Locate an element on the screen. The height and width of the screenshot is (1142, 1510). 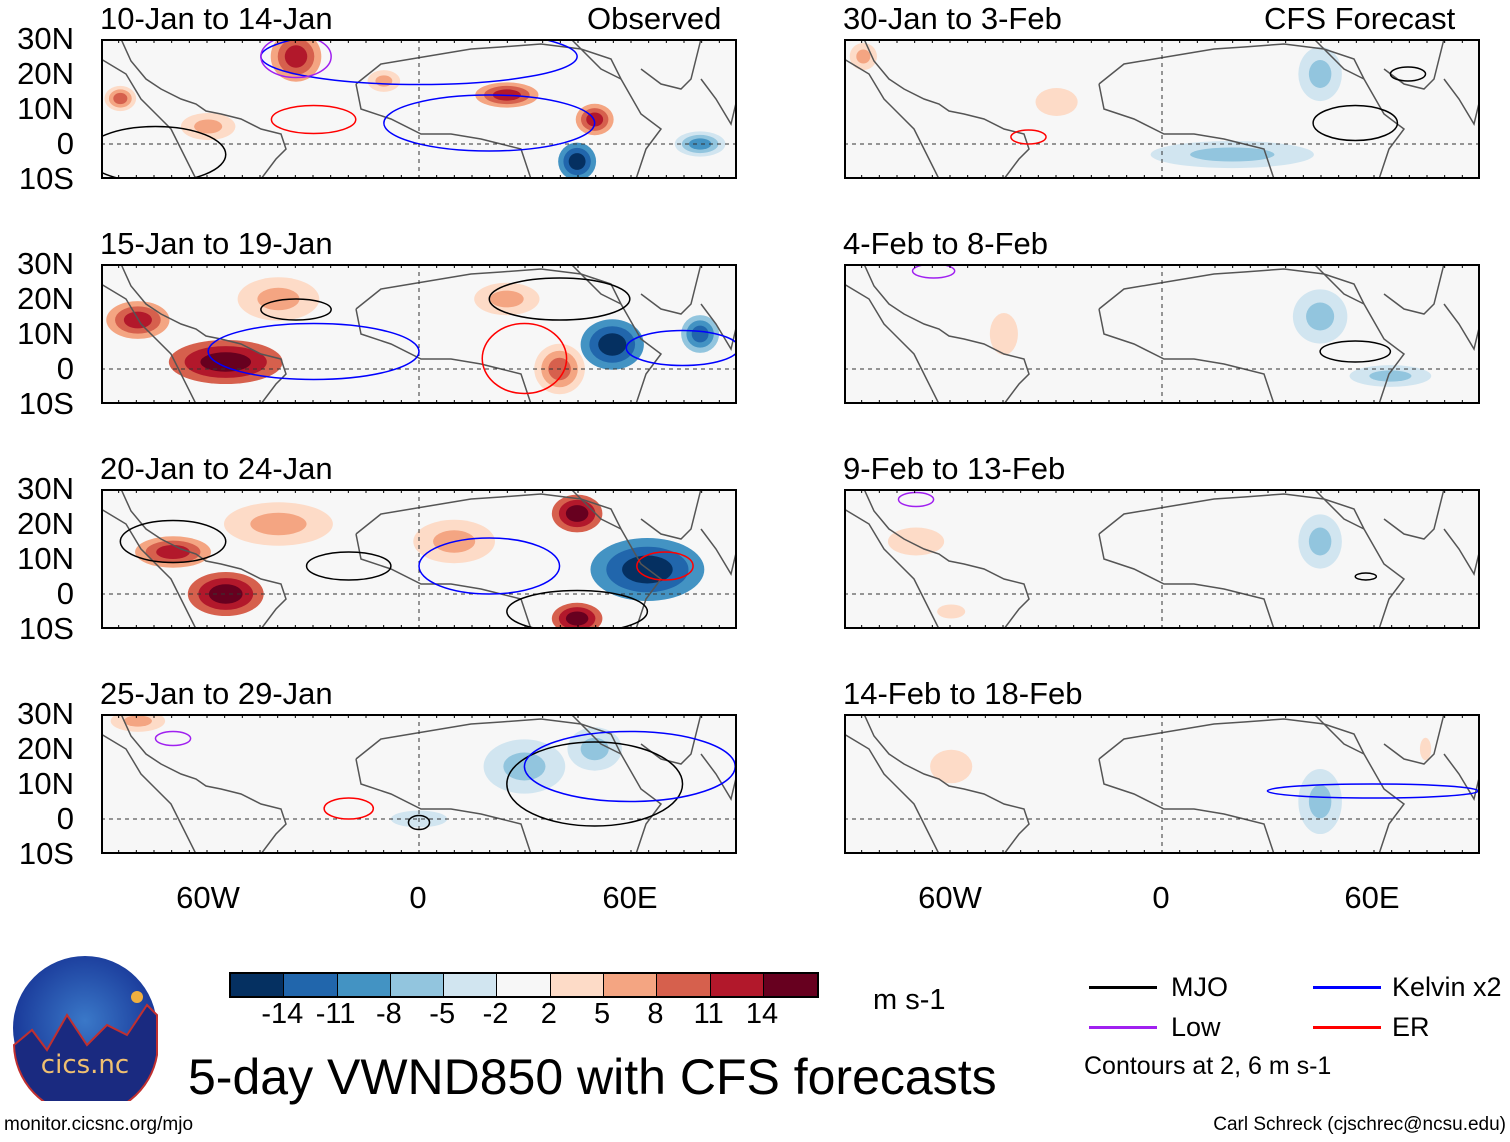
colorbar-tick-label: -2 is located at coordinates (495, 1014).